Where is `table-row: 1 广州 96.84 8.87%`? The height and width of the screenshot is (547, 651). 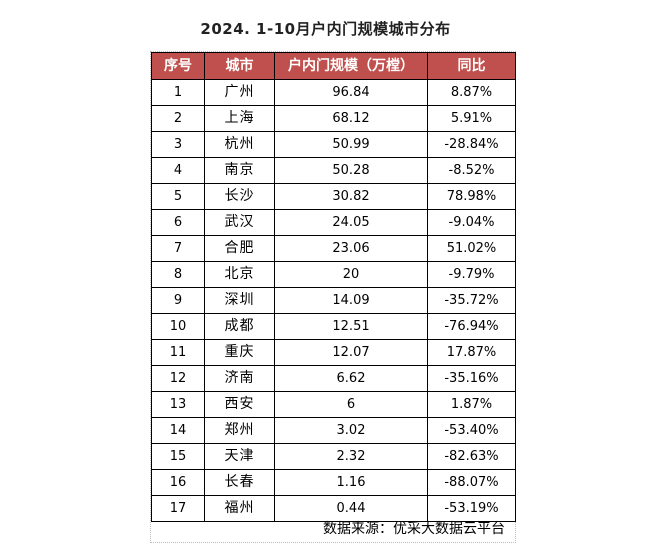
table-row: 1 广州 96.84 8.87% is located at coordinates (333, 92).